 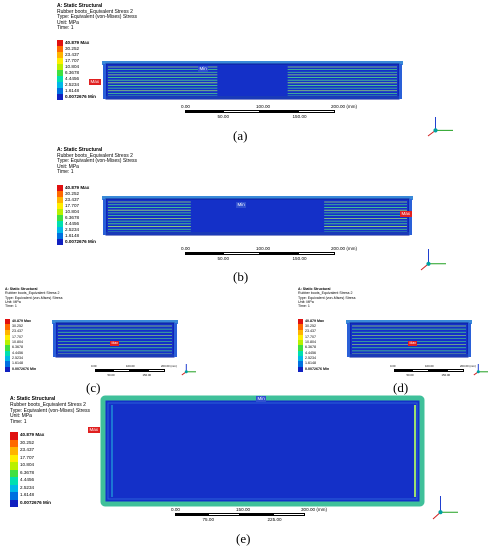 I want to click on result-name: Rubber boots_Equivalent Stress 2, so click(x=95, y=155).